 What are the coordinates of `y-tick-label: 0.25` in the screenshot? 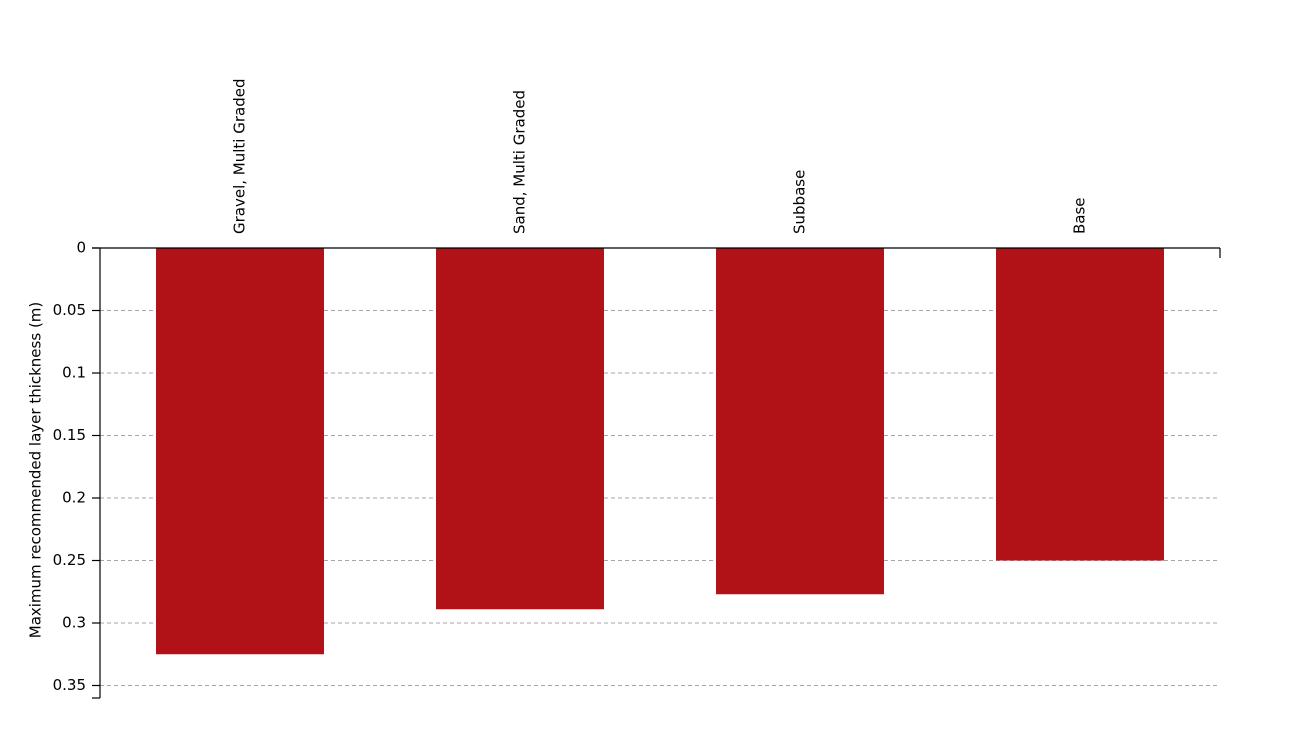 It's located at (69, 560).